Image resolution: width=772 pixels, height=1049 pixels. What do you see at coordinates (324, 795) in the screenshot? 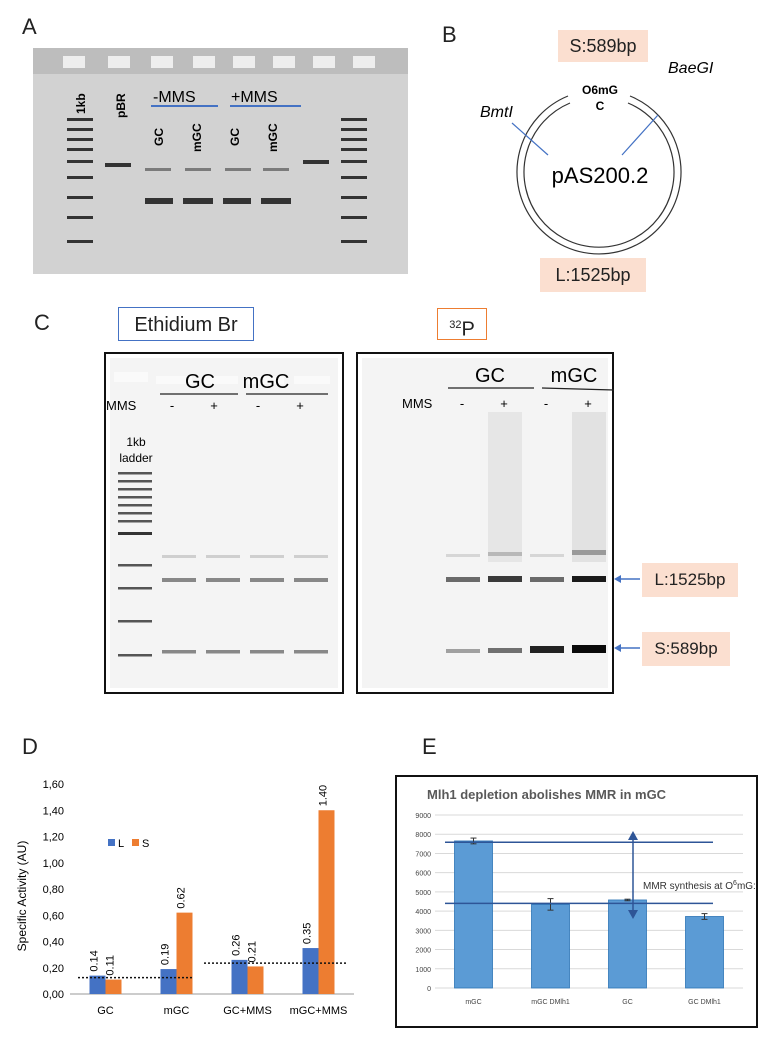
I see `d-data-label: 1.40` at bounding box center [324, 795].